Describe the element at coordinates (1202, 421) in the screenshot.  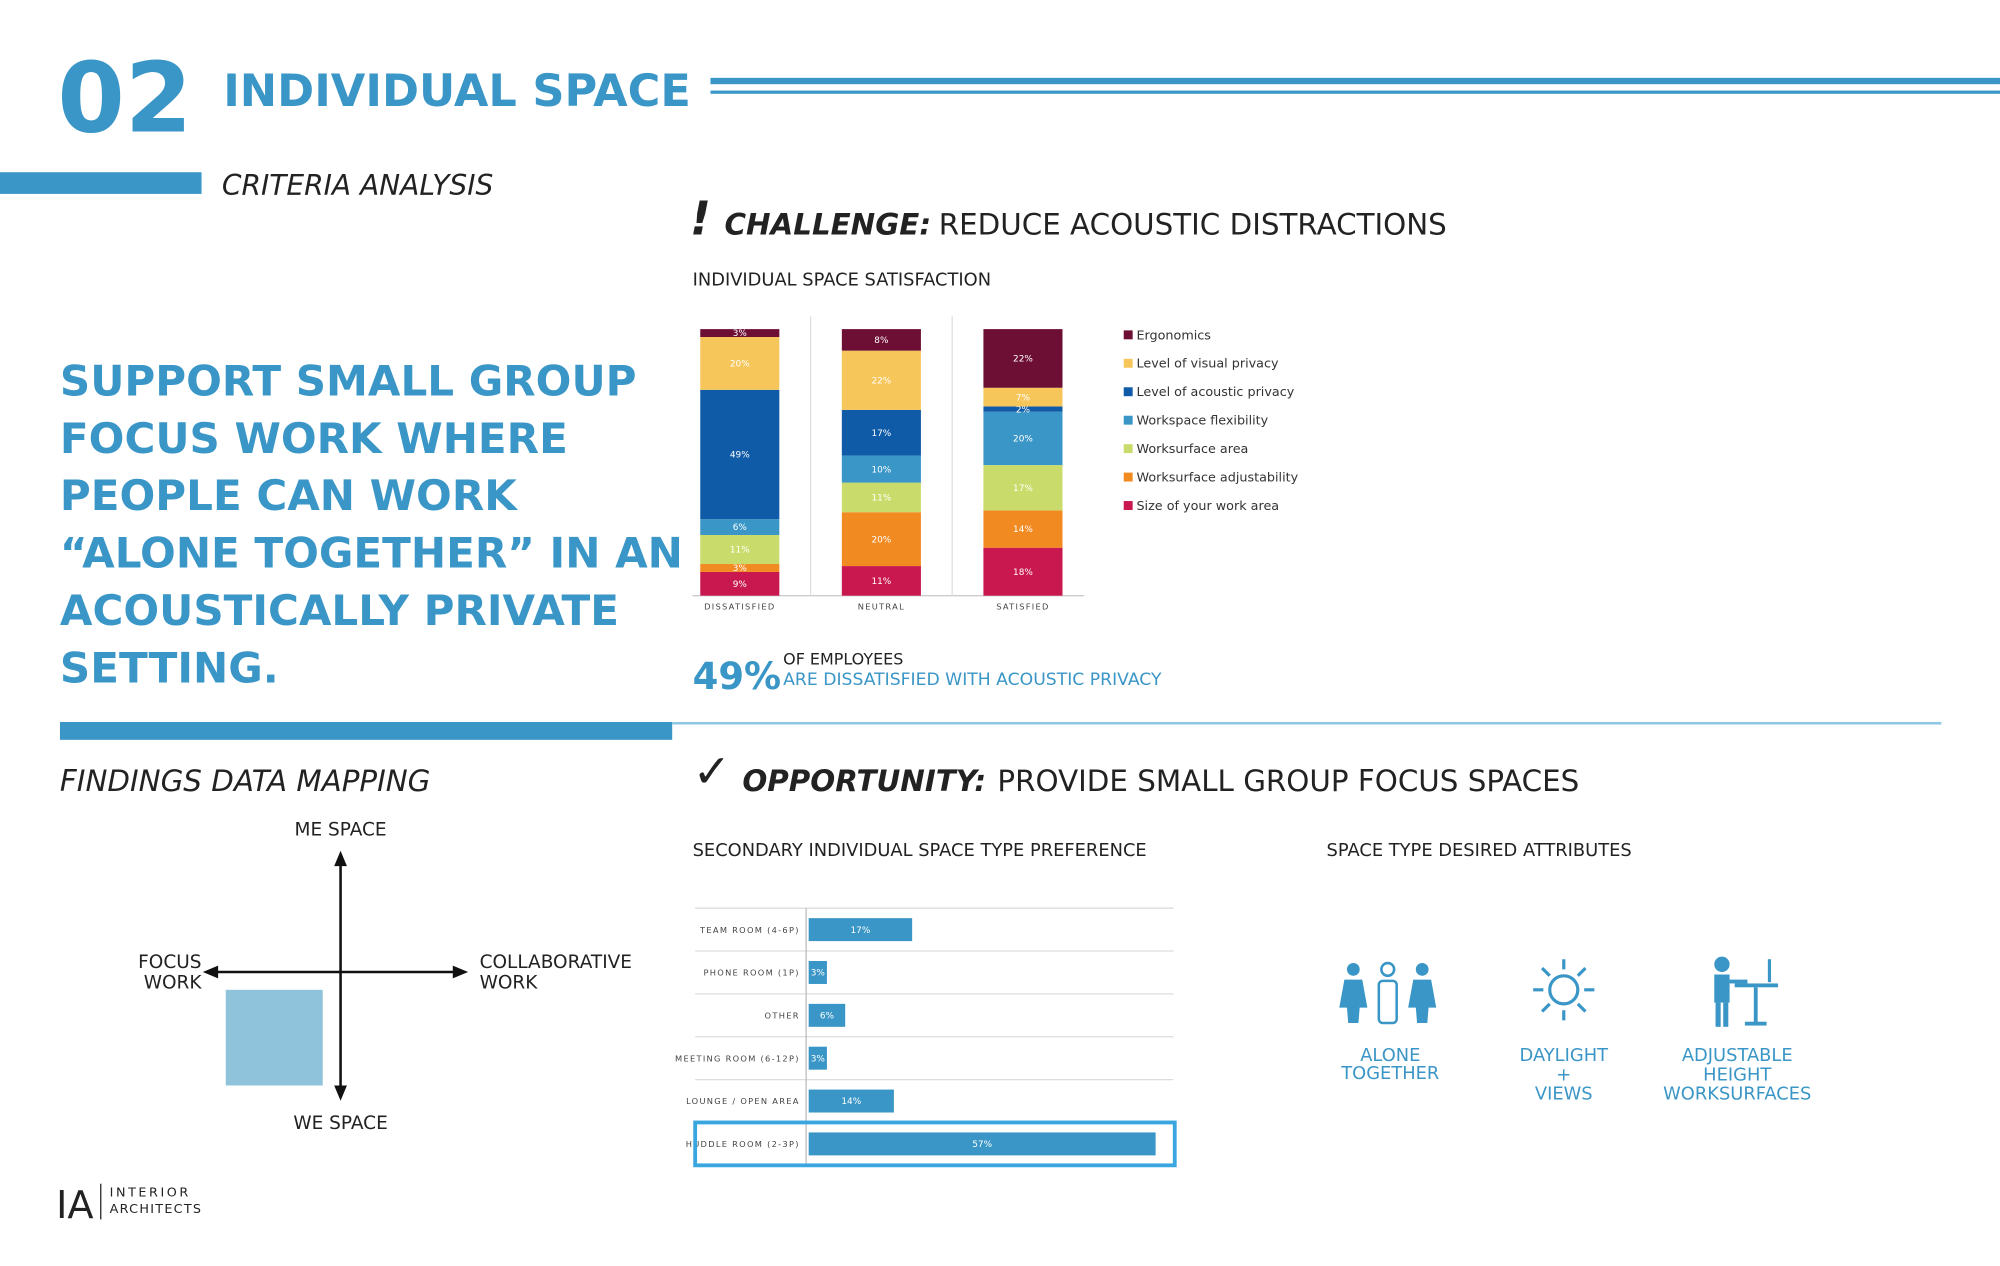
I see `legend-label: Workspace flexibility` at that location.